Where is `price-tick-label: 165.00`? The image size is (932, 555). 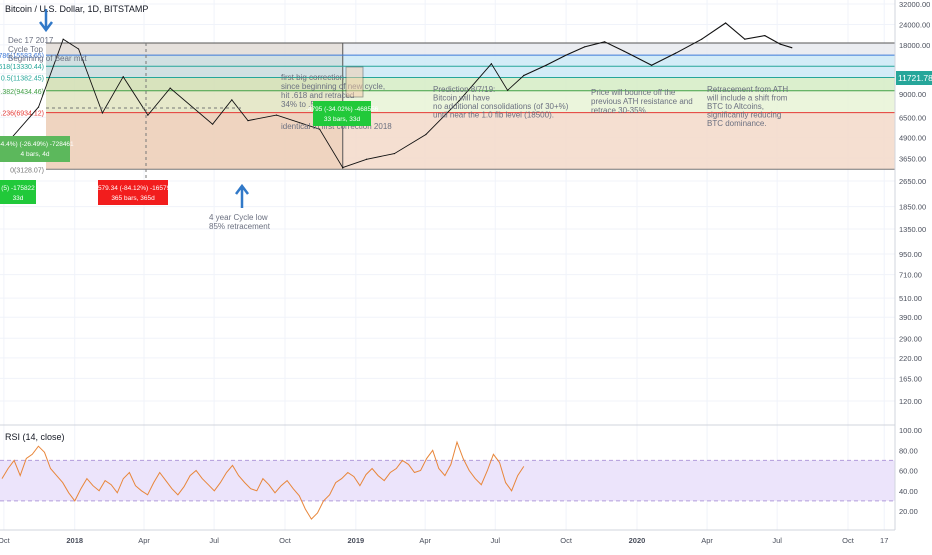
price-tick-label: 165.00 is located at coordinates (910, 378).